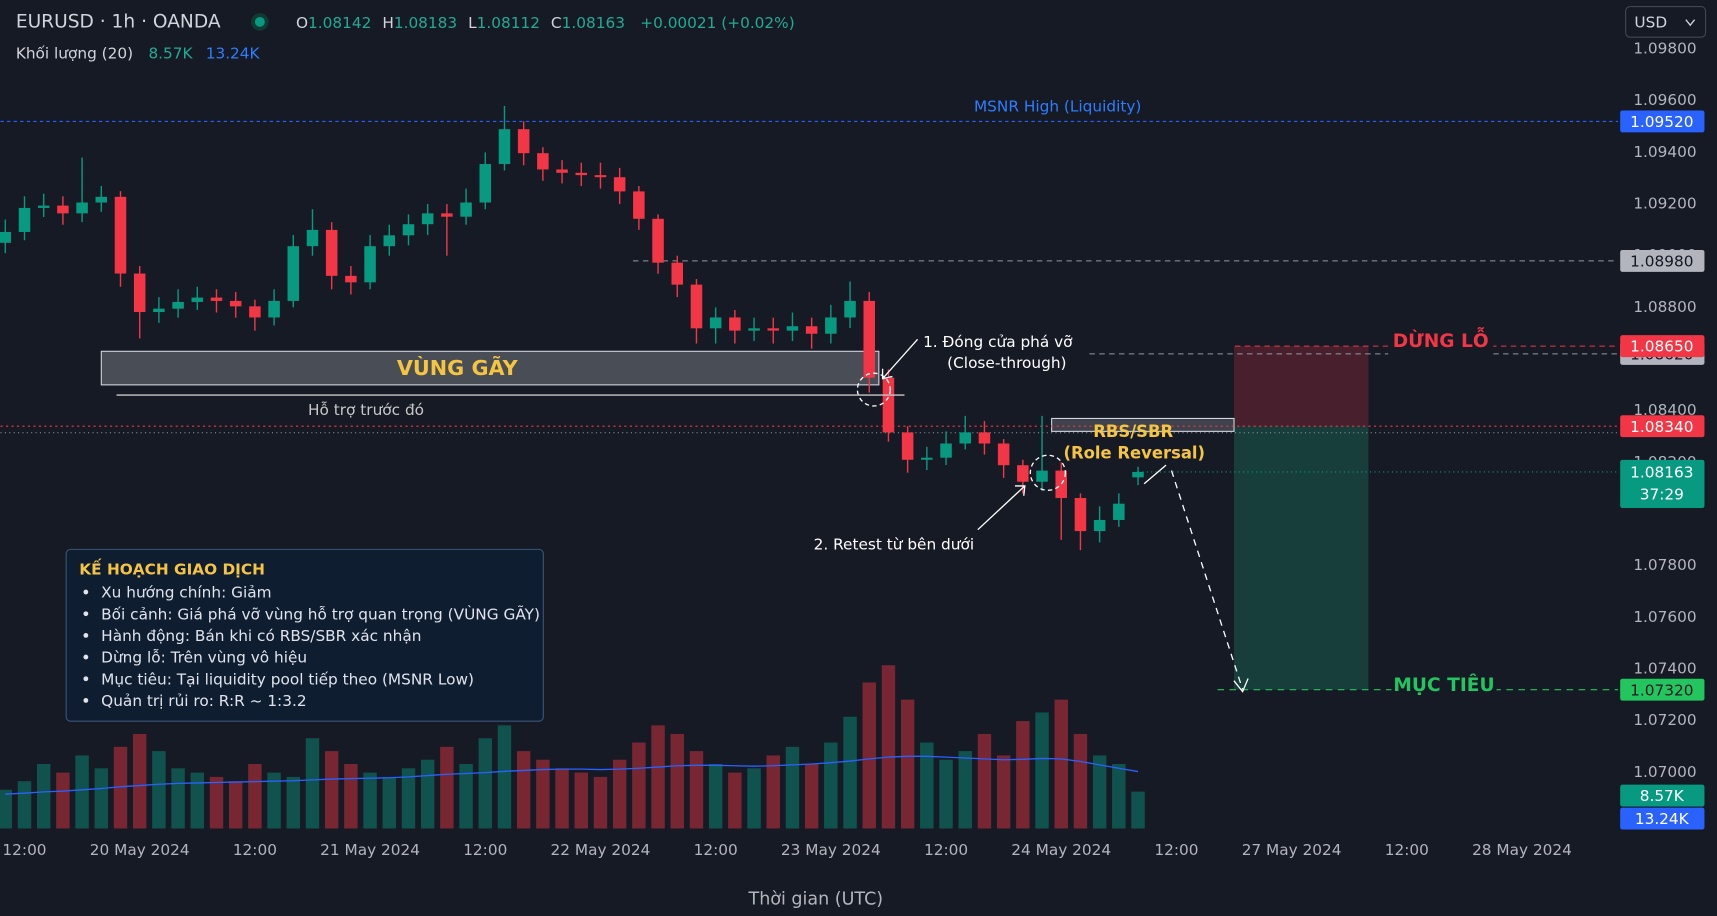 The height and width of the screenshot is (916, 1717). Describe the element at coordinates (259, 21) in the screenshot. I see `status-dot` at that location.